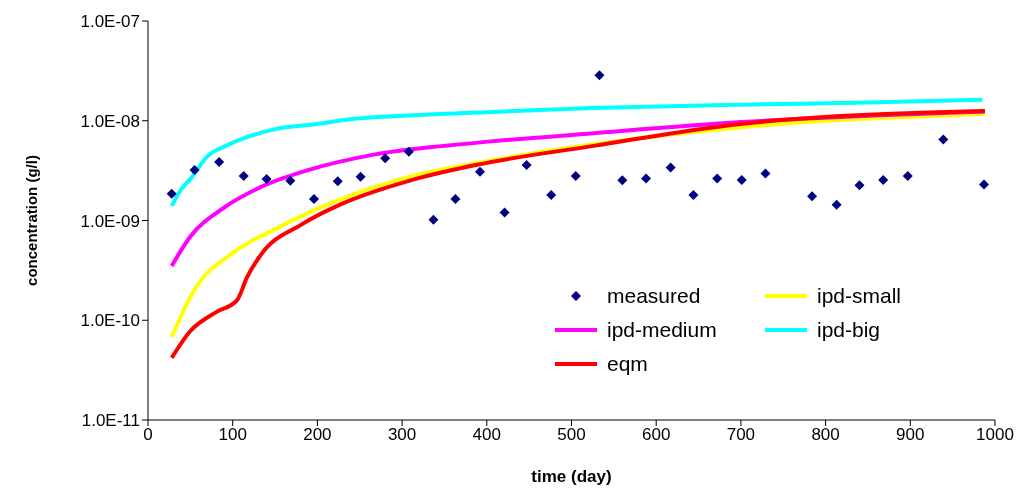 This screenshot has height=500, width=1031. I want to click on x-tick-label: 400, so click(486, 435).